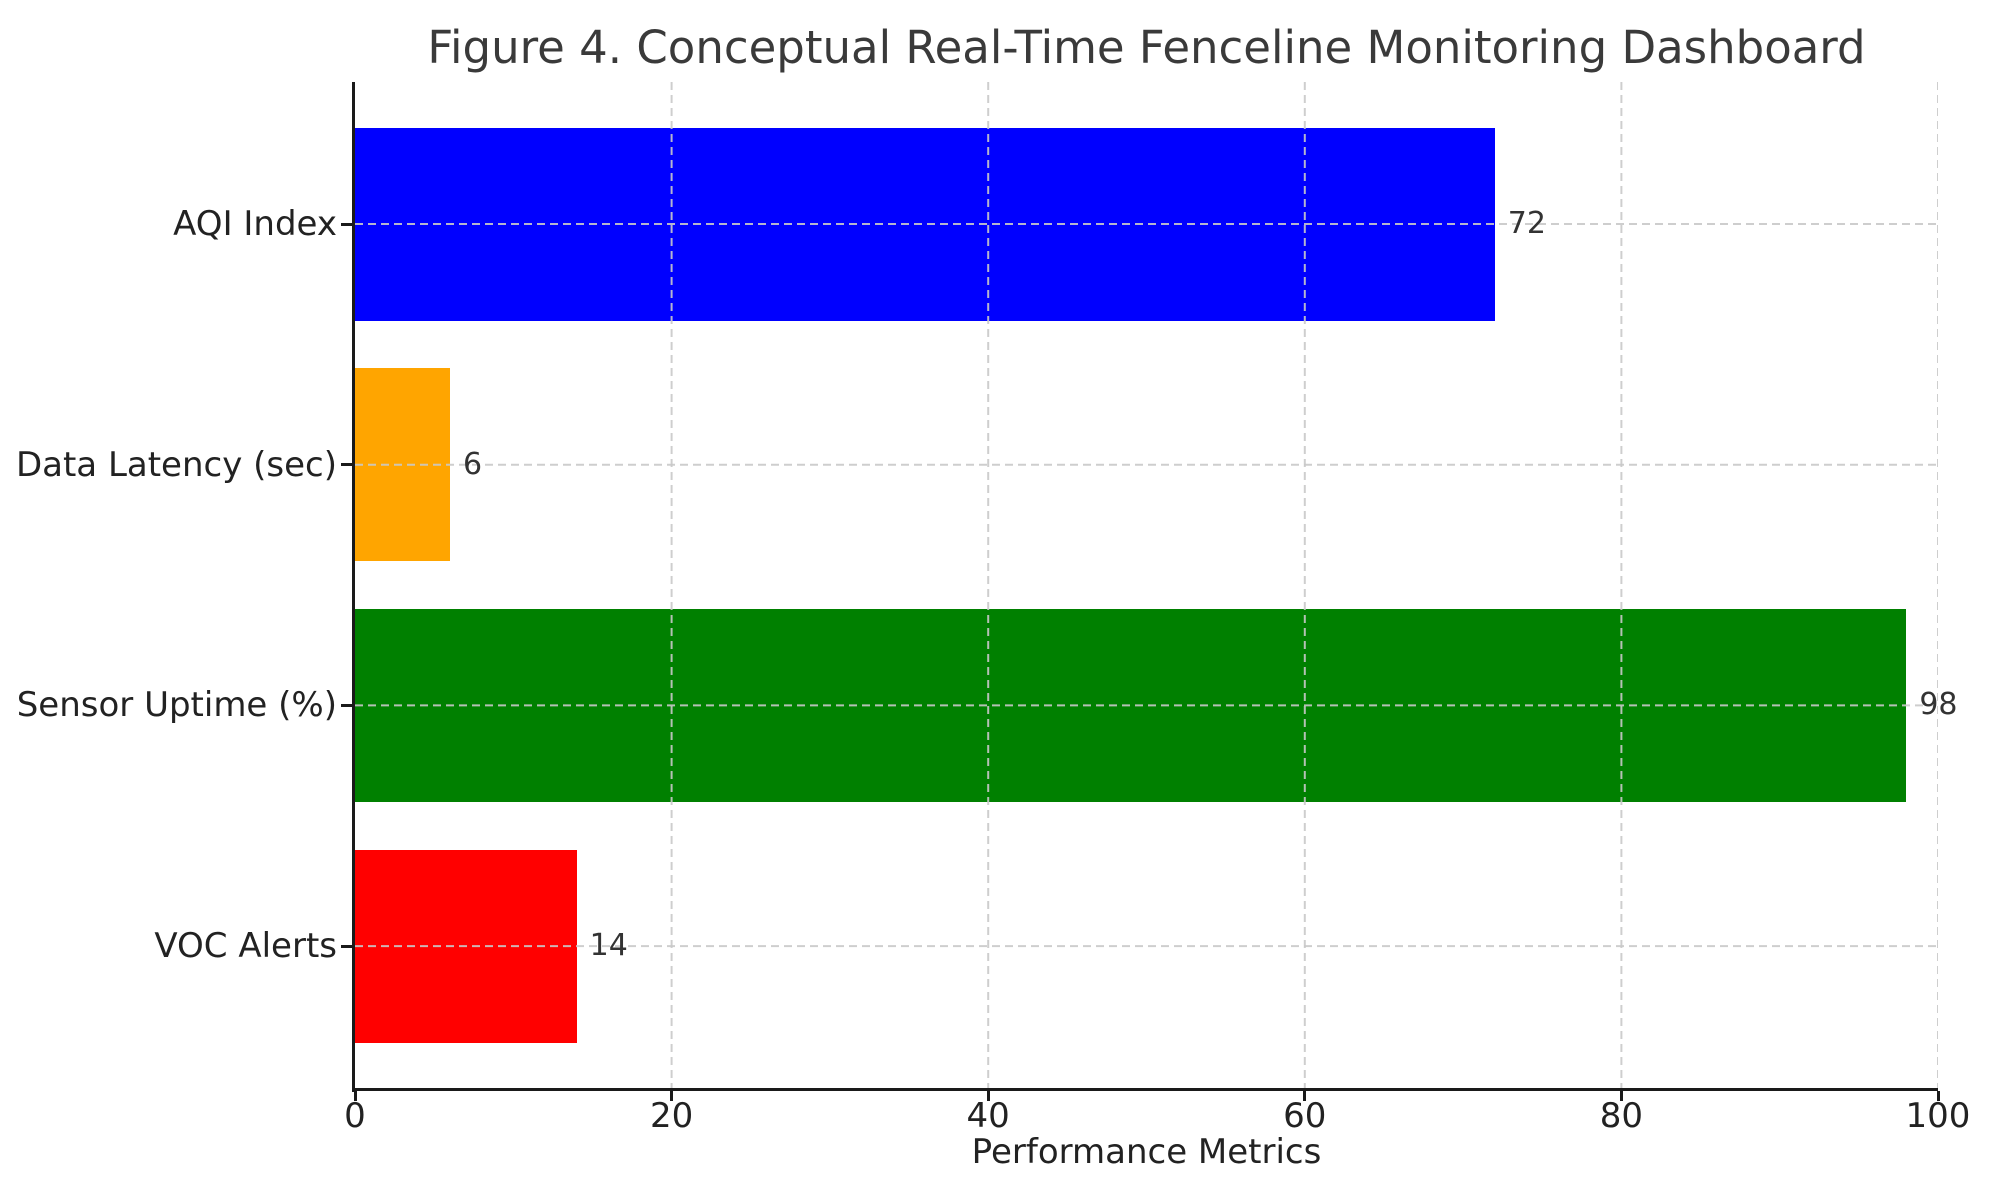 The height and width of the screenshot is (1200, 2000). What do you see at coordinates (176, 705) in the screenshot?
I see `category-label-2: Sensor Uptime (%)` at bounding box center [176, 705].